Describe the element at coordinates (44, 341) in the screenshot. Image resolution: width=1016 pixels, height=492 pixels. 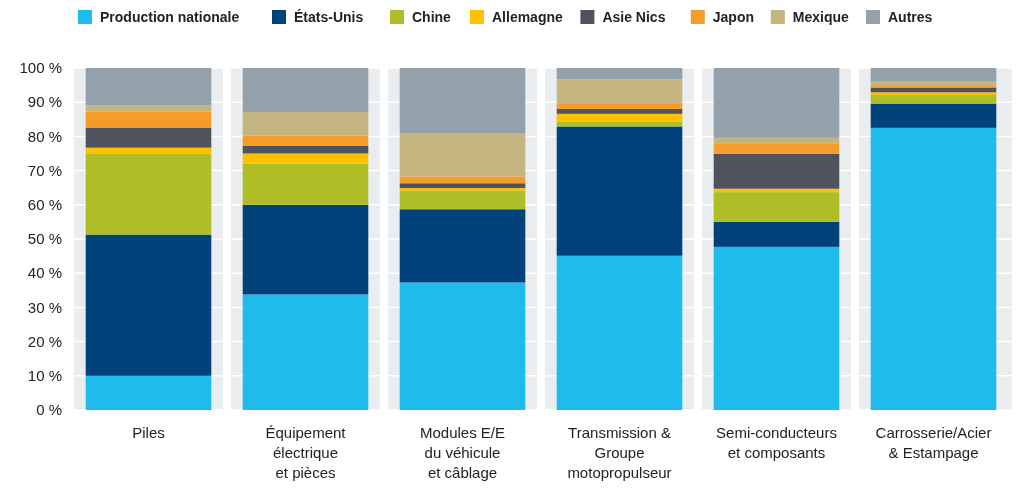
I see `y-tick-label: 20 %` at that location.